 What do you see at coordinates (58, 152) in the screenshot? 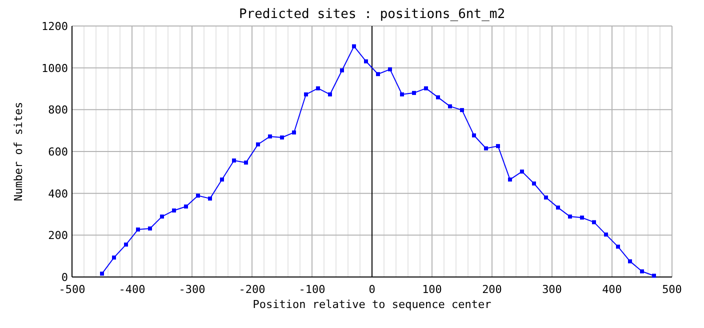
I see `y-tick-label: 600` at bounding box center [58, 152].